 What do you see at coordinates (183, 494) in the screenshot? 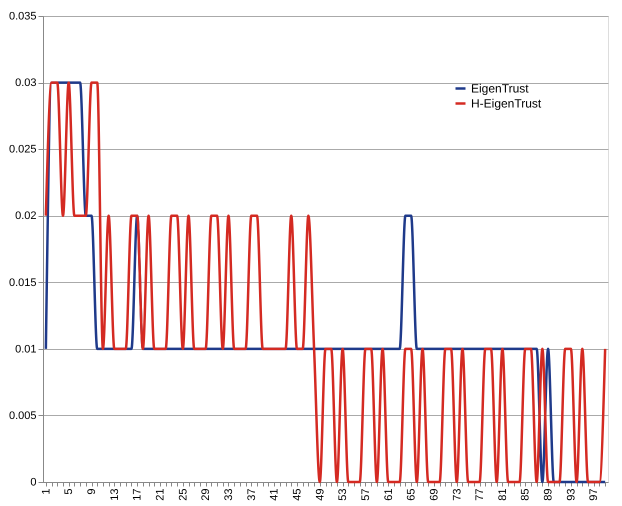
I see `x-tick-label: 25` at bounding box center [183, 494].